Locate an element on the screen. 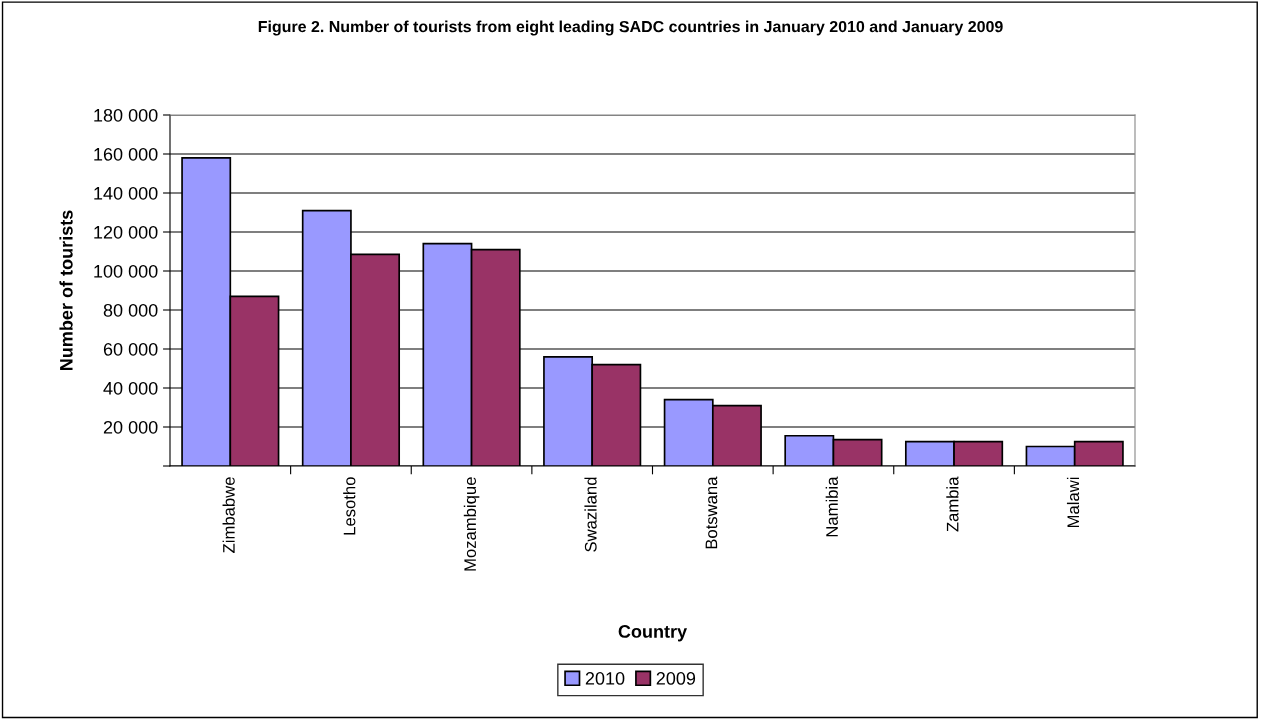  y-tick-label: 160 000 is located at coordinates (126, 154).